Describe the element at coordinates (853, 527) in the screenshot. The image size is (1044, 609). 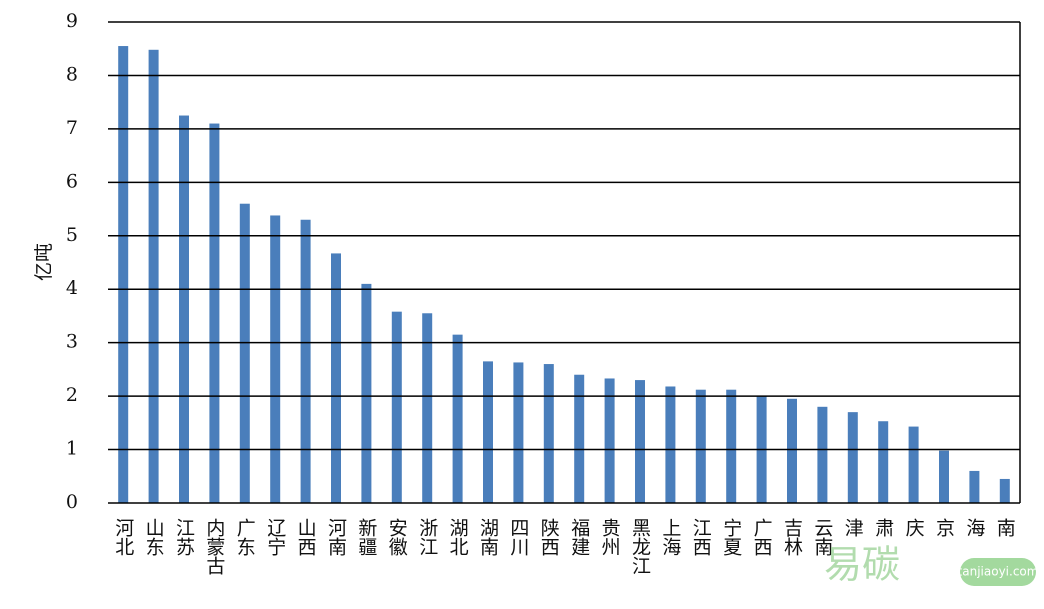
I see `x-tick-label: 津` at that location.